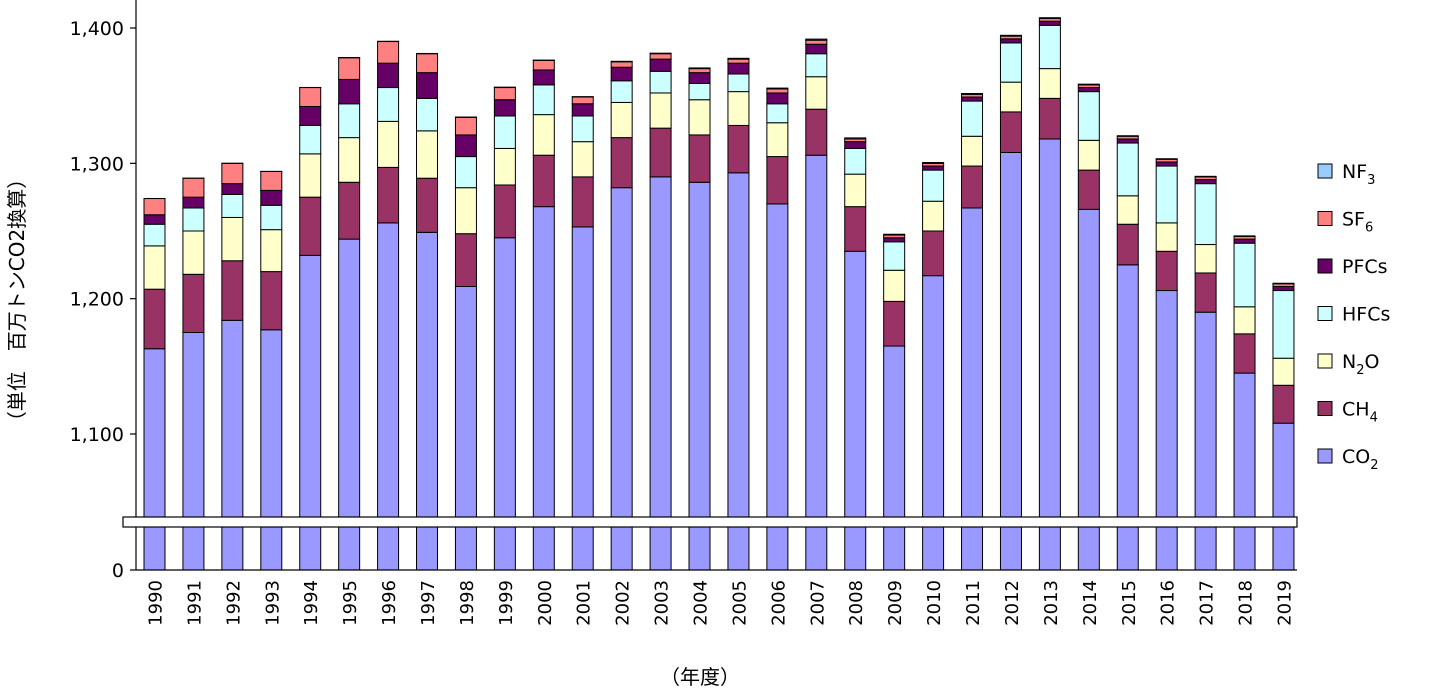 This screenshot has width=1440, height=694. Describe the element at coordinates (349, 210) in the screenshot. I see `bar-segment-ch4-1995` at that location.